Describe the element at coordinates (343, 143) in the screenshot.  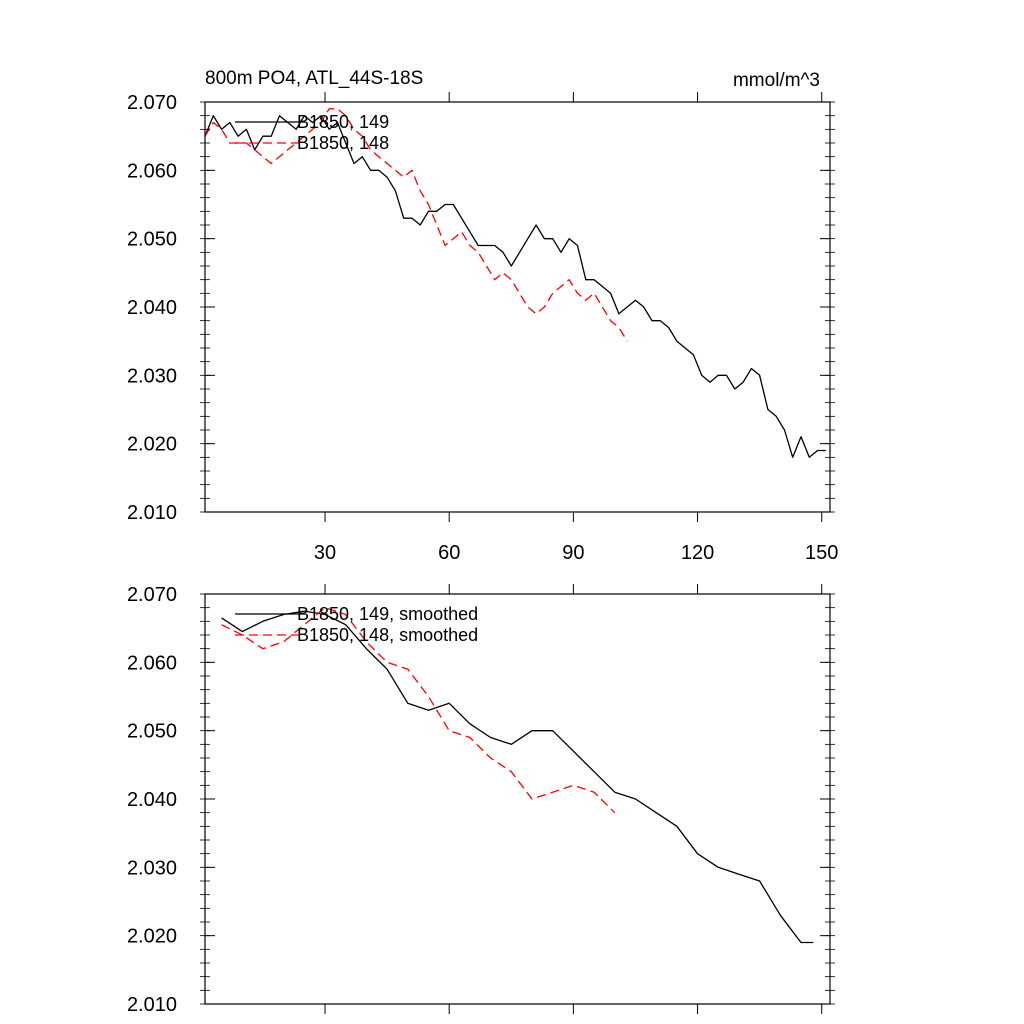
I see `legend-label: B1850, 148` at that location.